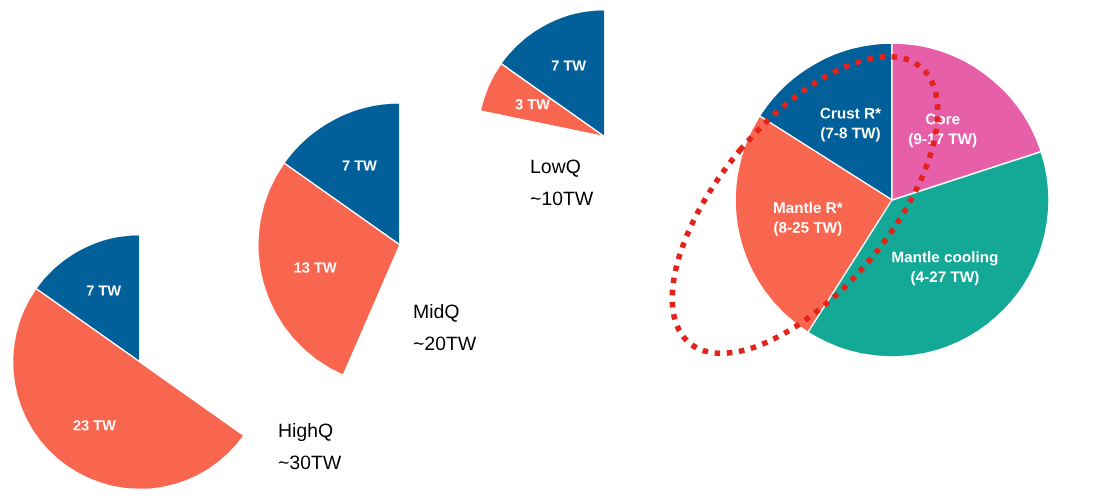 This screenshot has width=1104, height=495. Describe the element at coordinates (310, 462) in the screenshot. I see `text: ~30TW` at that location.